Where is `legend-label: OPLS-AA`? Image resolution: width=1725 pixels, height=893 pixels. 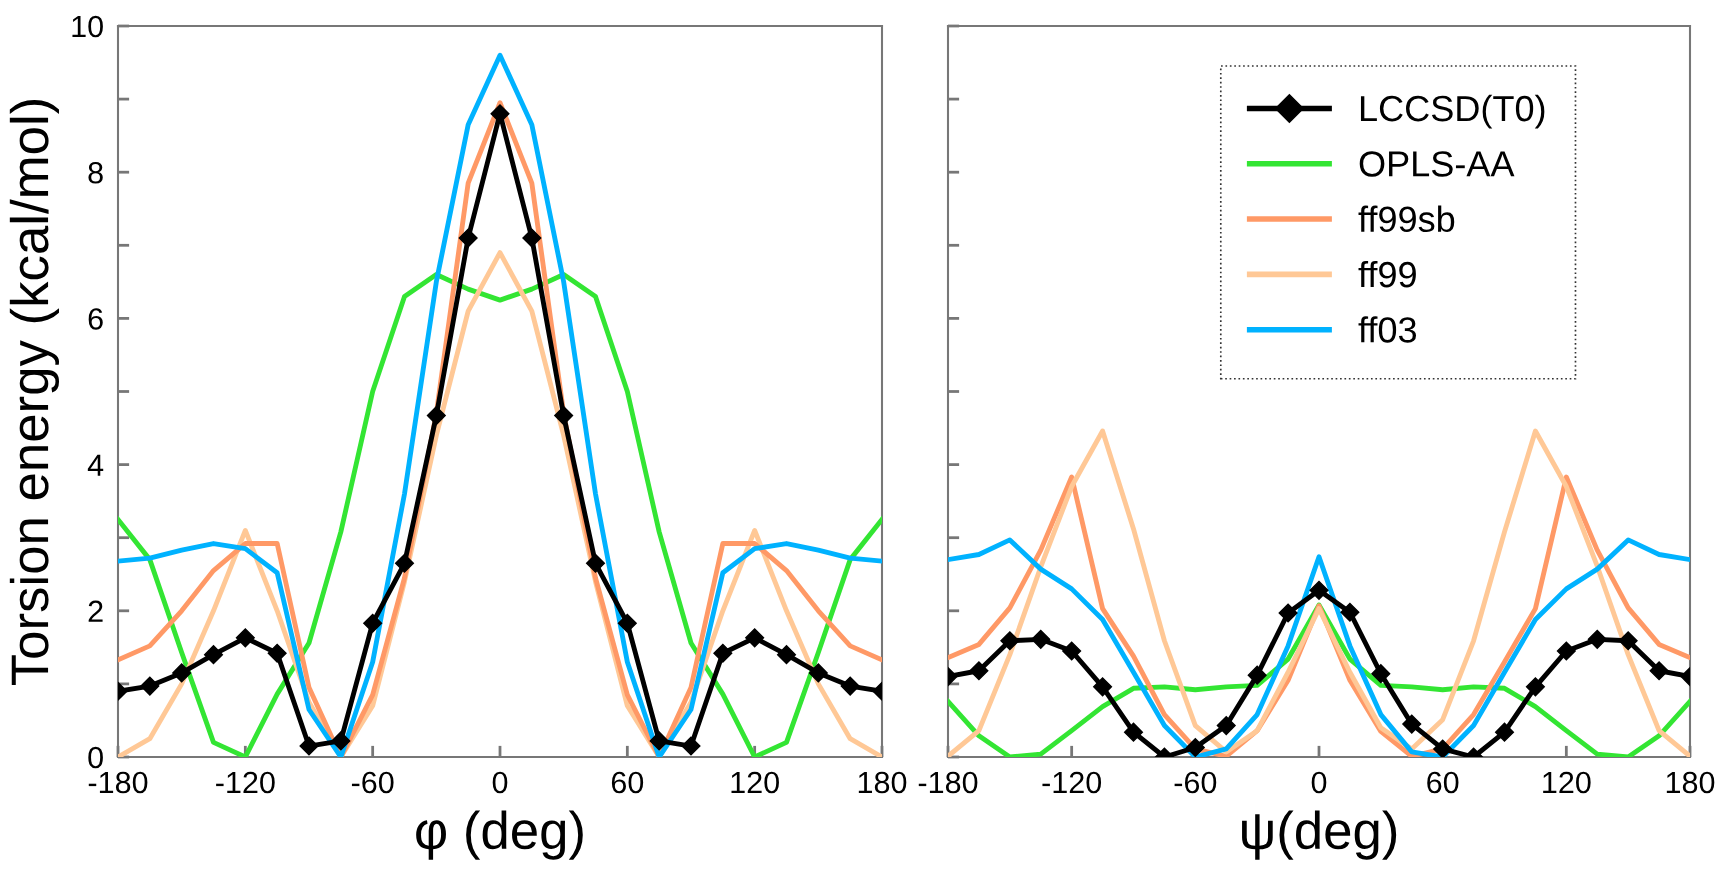 legend-label: OPLS-AA is located at coordinates (1437, 164).